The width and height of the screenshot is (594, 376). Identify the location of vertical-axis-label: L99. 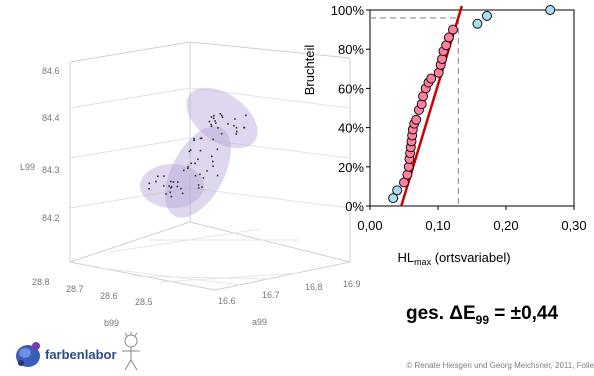
(27, 167).